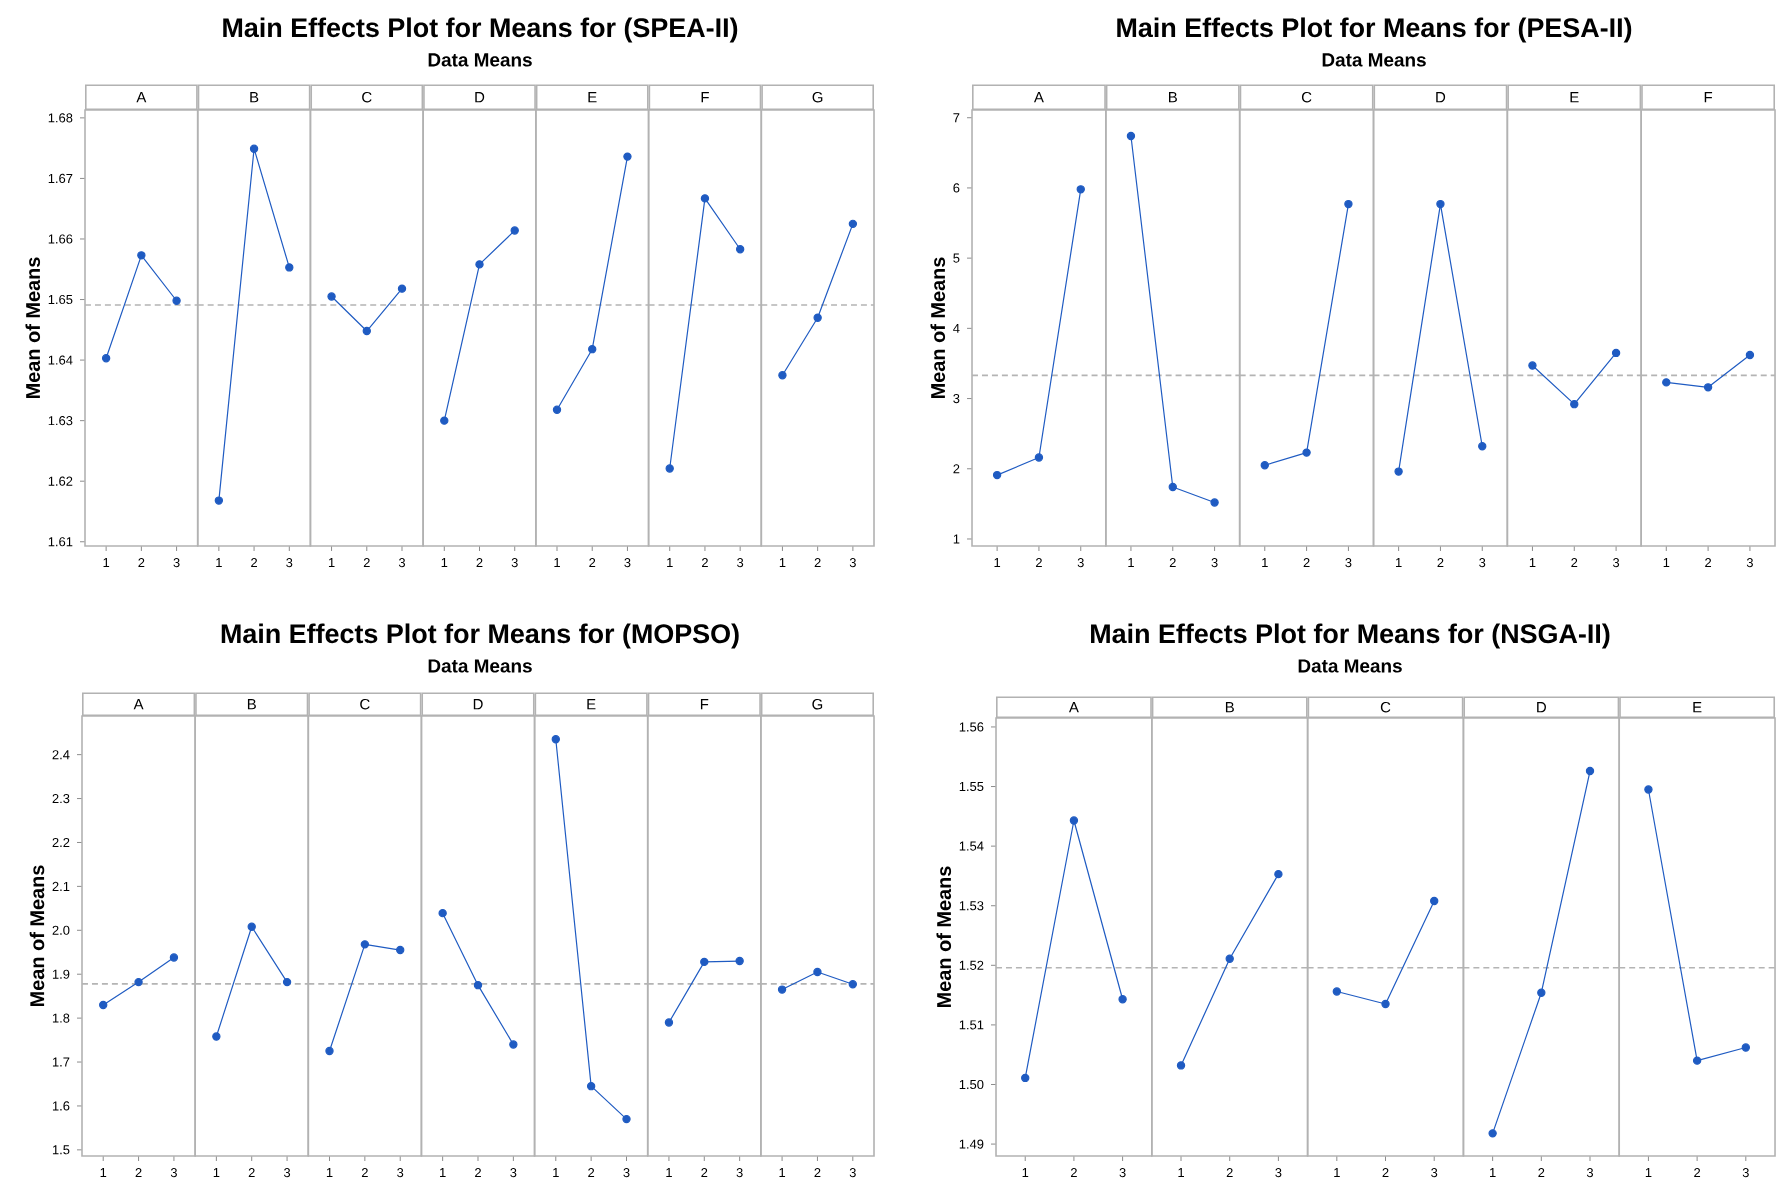 This screenshot has height=1186, width=1776. What do you see at coordinates (1374, 30) in the screenshot?
I see `text: Main Effects Plot for Means for (PESA-II)` at bounding box center [1374, 30].